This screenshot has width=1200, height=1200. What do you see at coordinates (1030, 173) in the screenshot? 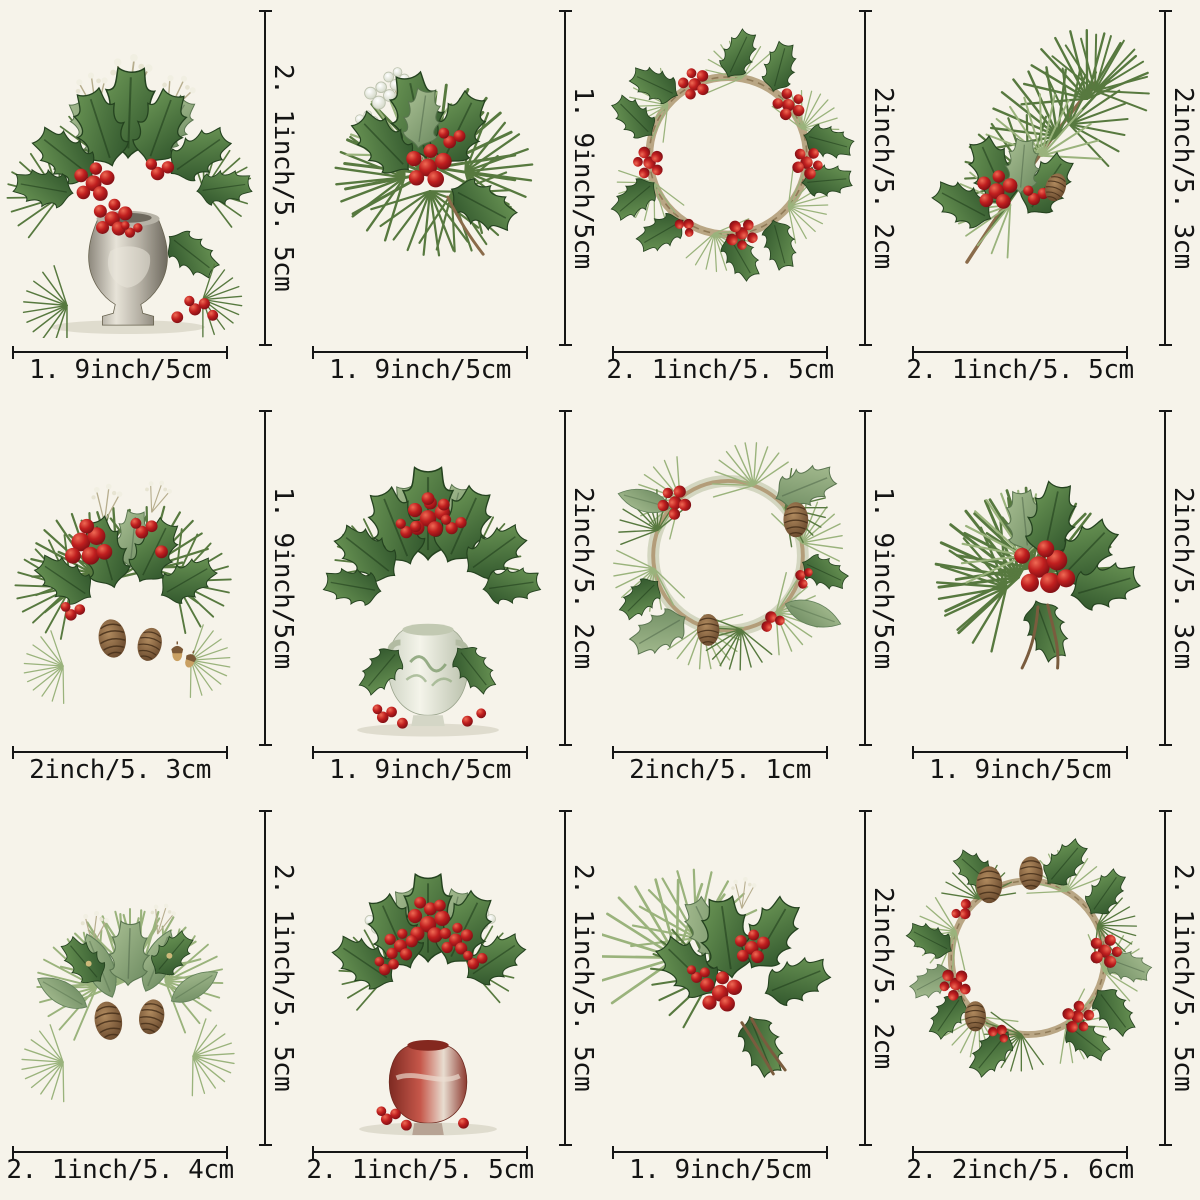
I see `pine-branch-holly-illustration` at bounding box center [1030, 173].